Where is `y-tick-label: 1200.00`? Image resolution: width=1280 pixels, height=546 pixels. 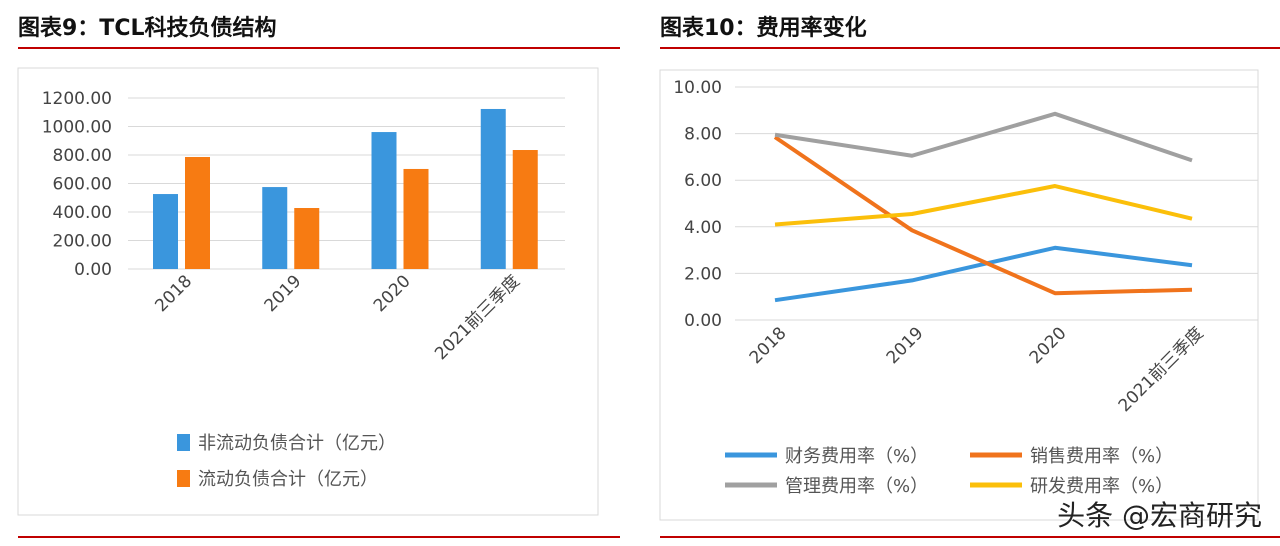
y-tick-label: 1200.00 is located at coordinates (77, 99).